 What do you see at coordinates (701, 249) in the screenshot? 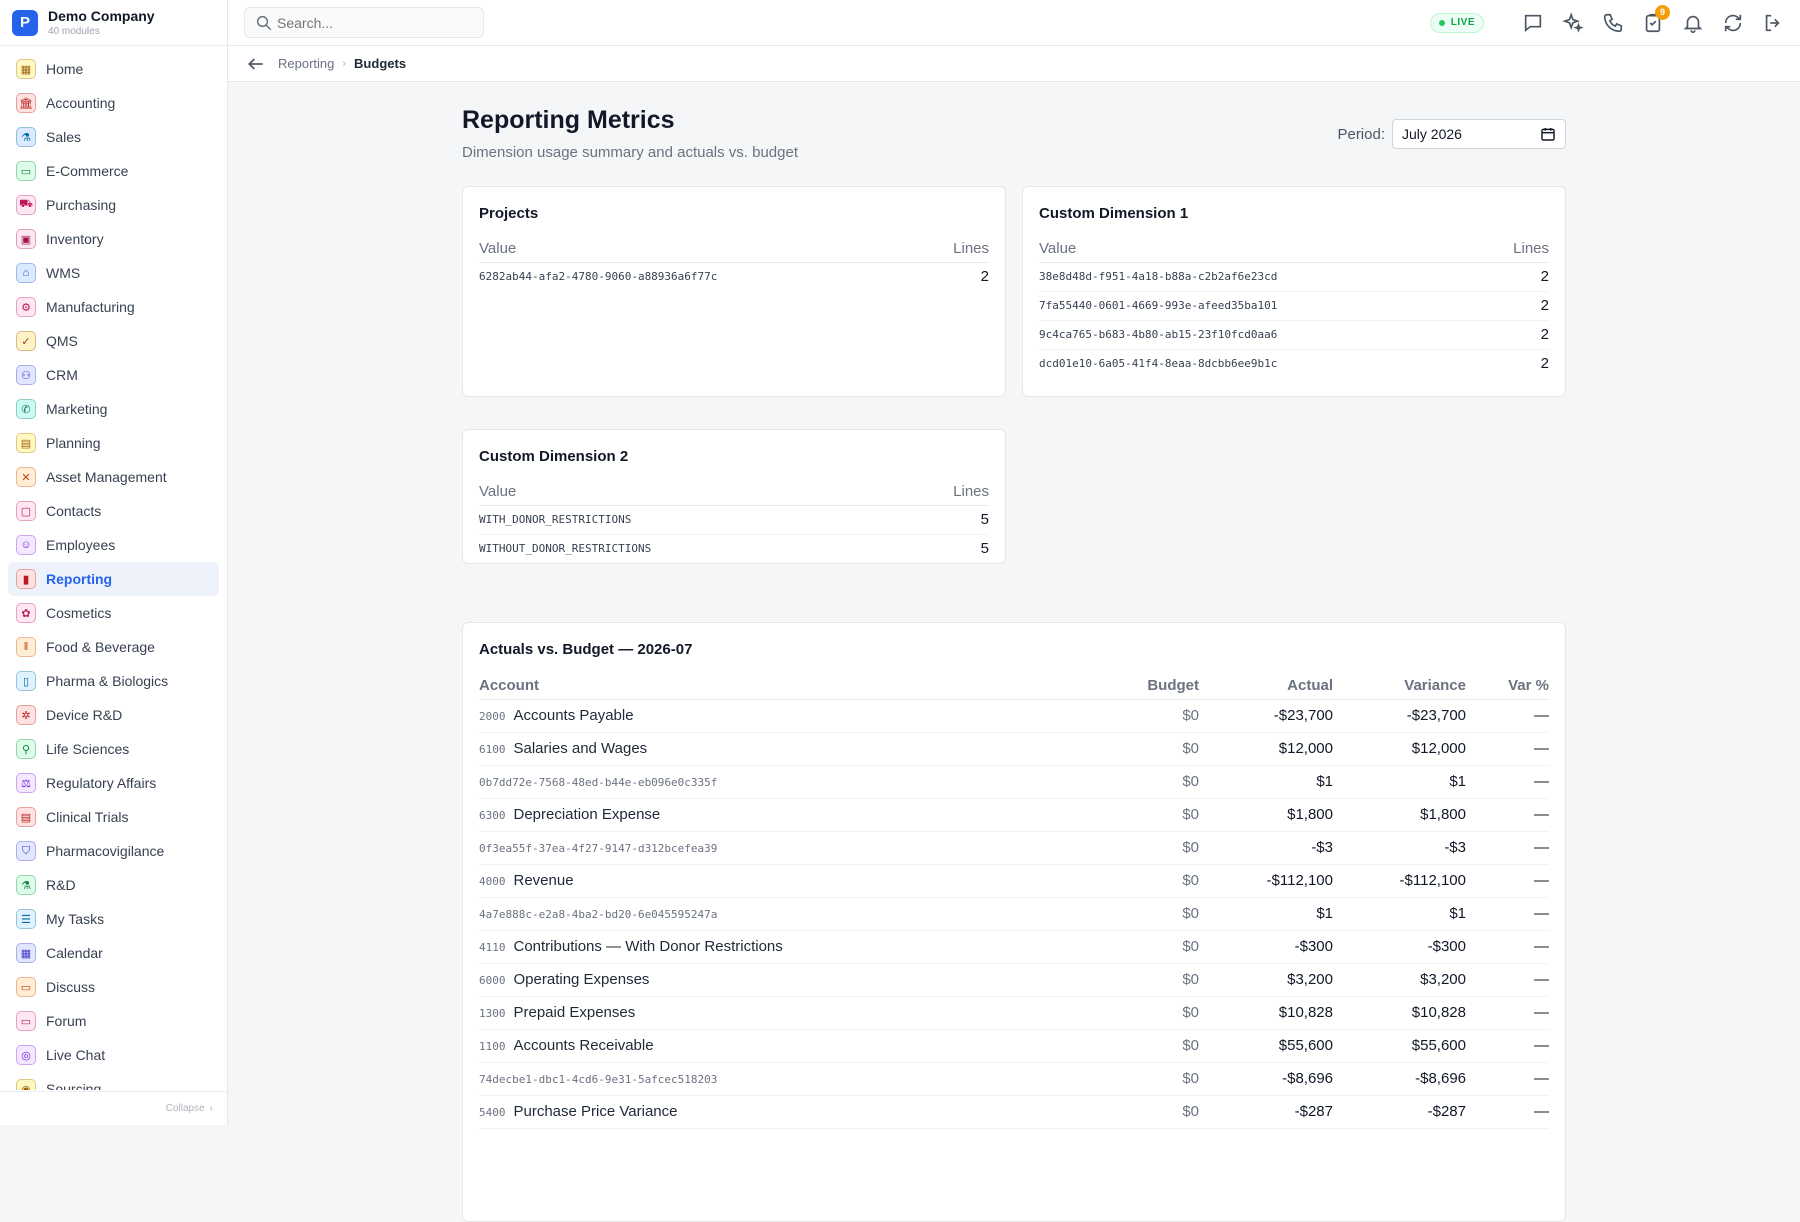
I see `column-header-value: Value` at bounding box center [701, 249].